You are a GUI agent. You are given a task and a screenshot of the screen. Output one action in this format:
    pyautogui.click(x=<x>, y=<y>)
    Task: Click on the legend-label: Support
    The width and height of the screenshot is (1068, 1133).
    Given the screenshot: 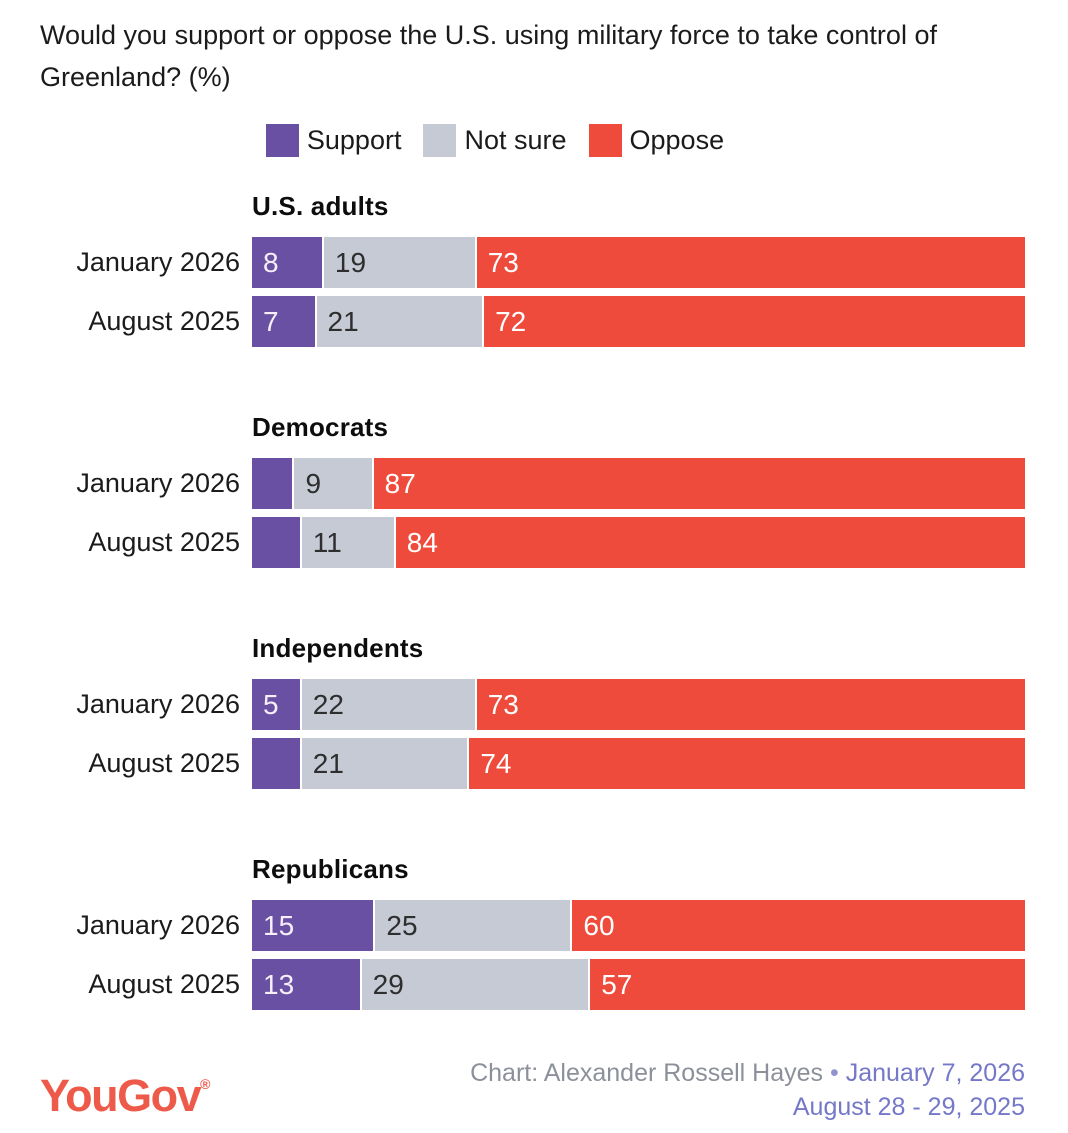 What is the action you would take?
    pyautogui.click(x=354, y=140)
    